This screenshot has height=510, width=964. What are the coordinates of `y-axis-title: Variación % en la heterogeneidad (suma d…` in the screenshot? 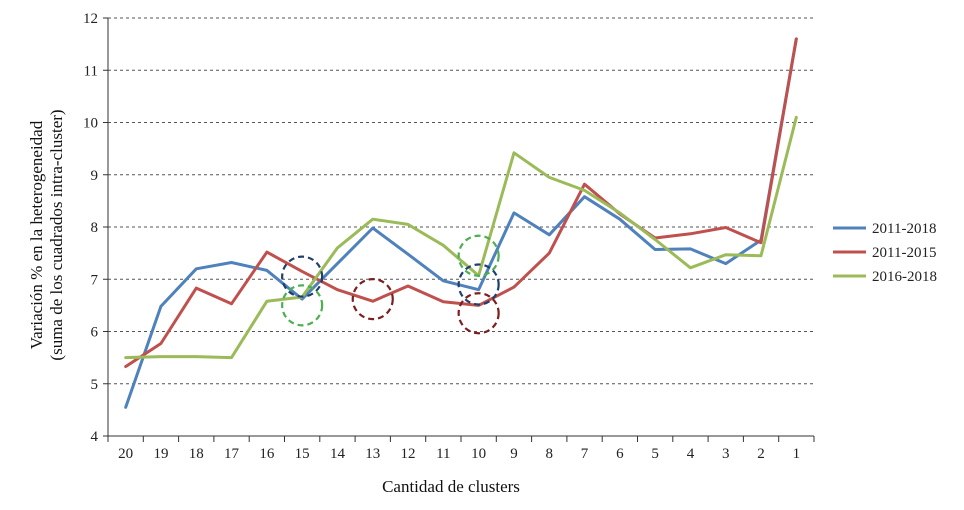 It's located at (46, 234).